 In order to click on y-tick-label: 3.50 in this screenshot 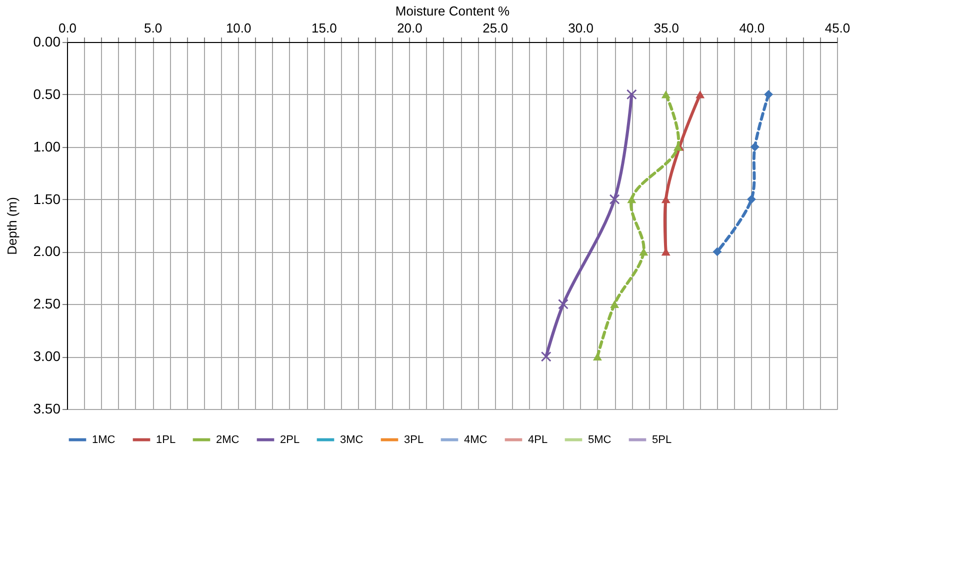, I will do `click(47, 408)`.